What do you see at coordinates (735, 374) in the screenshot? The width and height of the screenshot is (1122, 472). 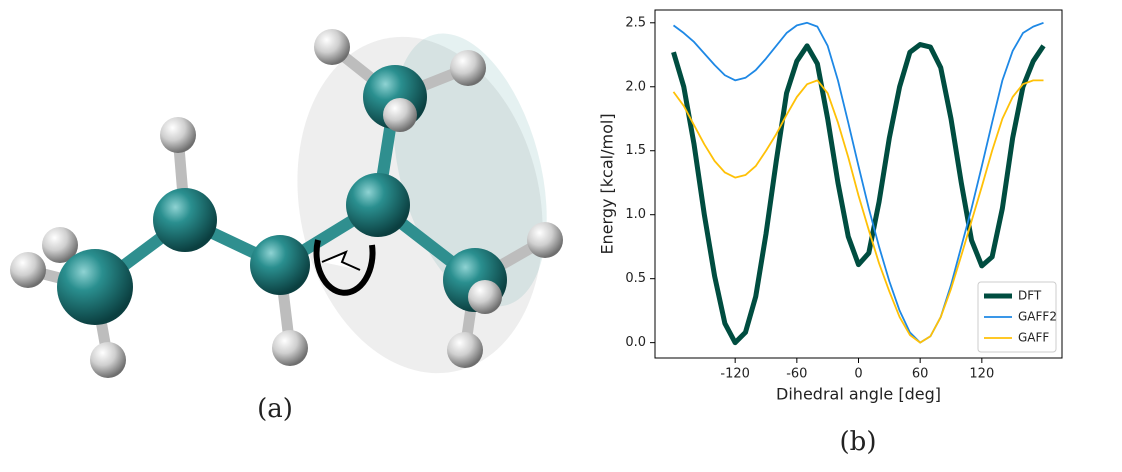 I see `x-tick-label: -120` at bounding box center [735, 374].